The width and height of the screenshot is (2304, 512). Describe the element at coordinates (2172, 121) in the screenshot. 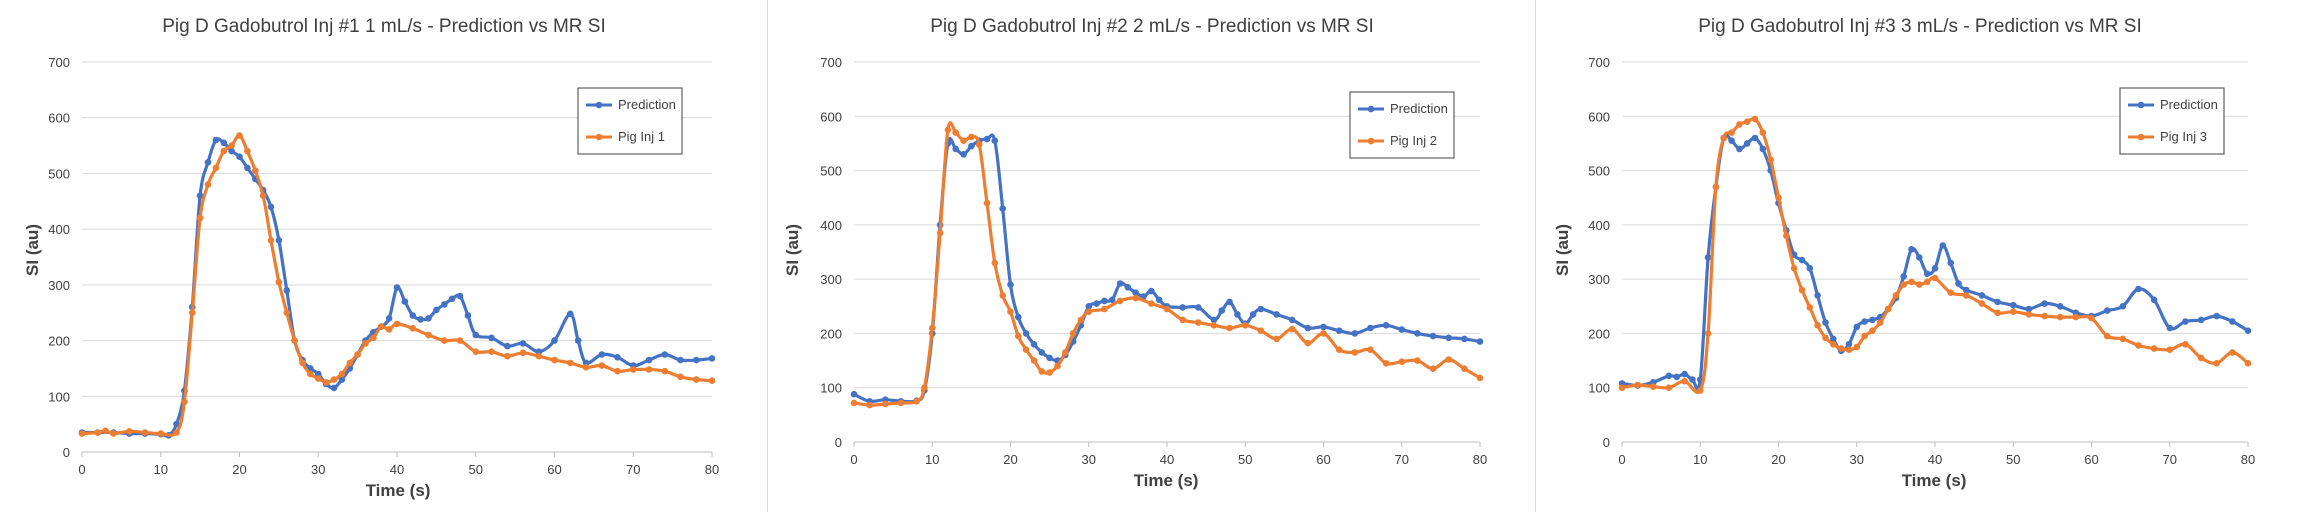

I see `legend: Prediction Pig Inj 3` at that location.